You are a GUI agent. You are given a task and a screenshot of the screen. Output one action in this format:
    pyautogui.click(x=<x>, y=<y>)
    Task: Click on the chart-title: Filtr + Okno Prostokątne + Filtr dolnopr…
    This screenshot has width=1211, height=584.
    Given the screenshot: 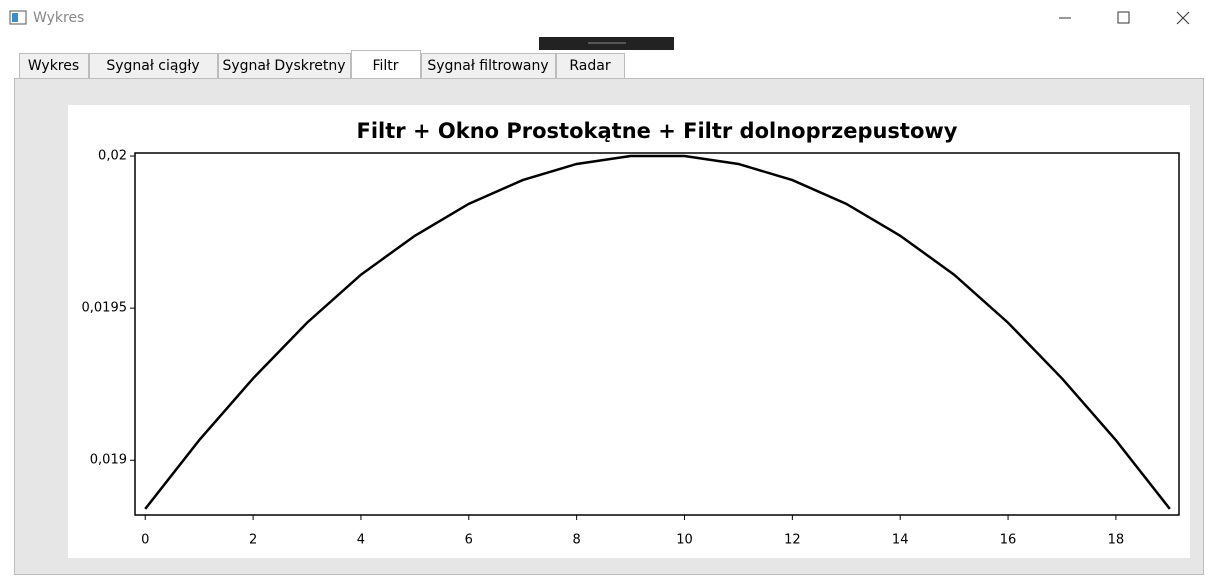 What is the action you would take?
    pyautogui.click(x=657, y=131)
    